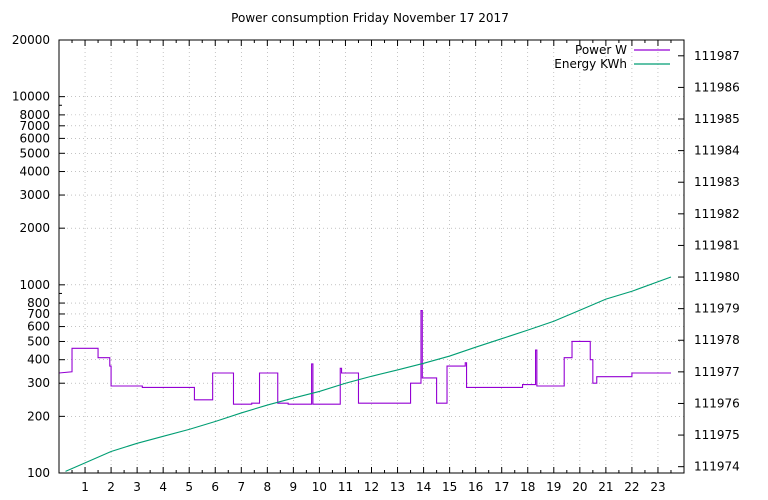 Image resolution: width=768 pixels, height=500 pixels. Describe the element at coordinates (34, 126) in the screenshot. I see `y-left-tick-label: 7000` at that location.